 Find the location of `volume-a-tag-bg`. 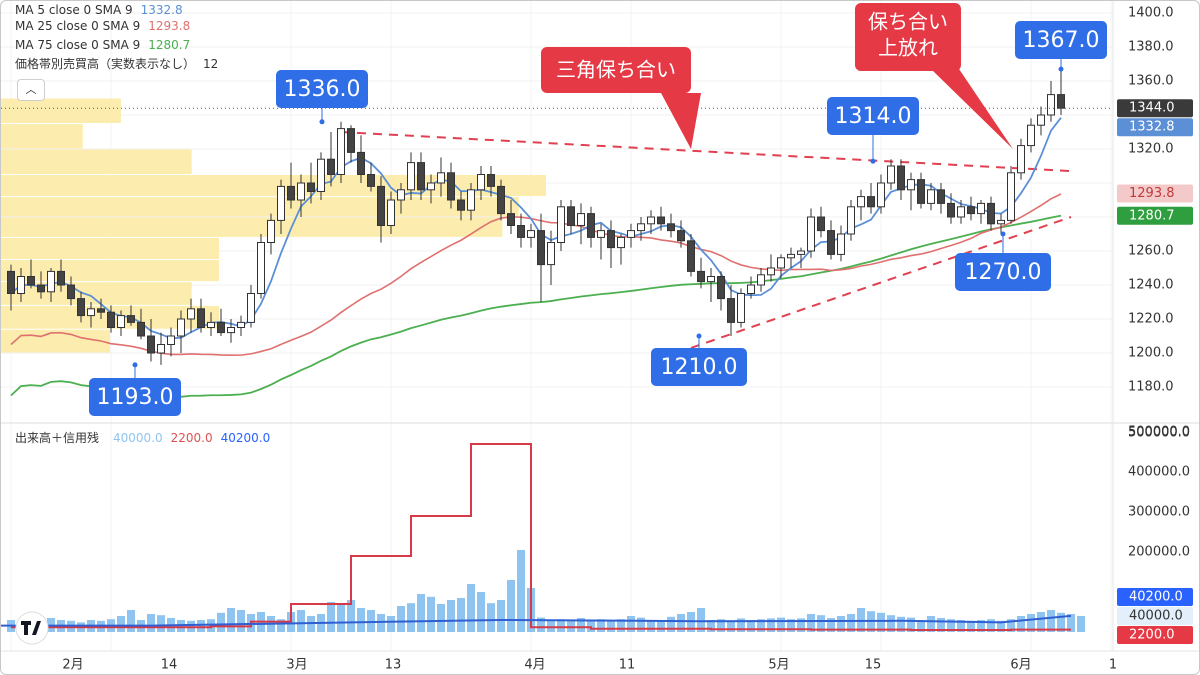

volume-a-tag-bg is located at coordinates (1155, 597).